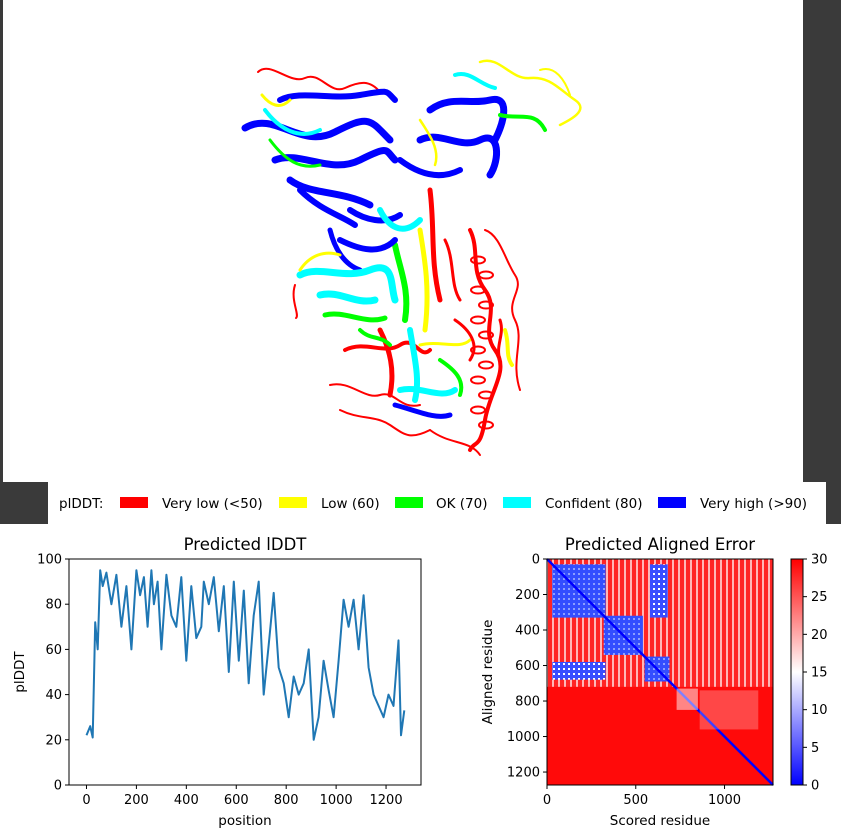 This screenshot has width=841, height=839. Describe the element at coordinates (53, 695) in the screenshot. I see `plddt-y-tick-label: 40` at that location.